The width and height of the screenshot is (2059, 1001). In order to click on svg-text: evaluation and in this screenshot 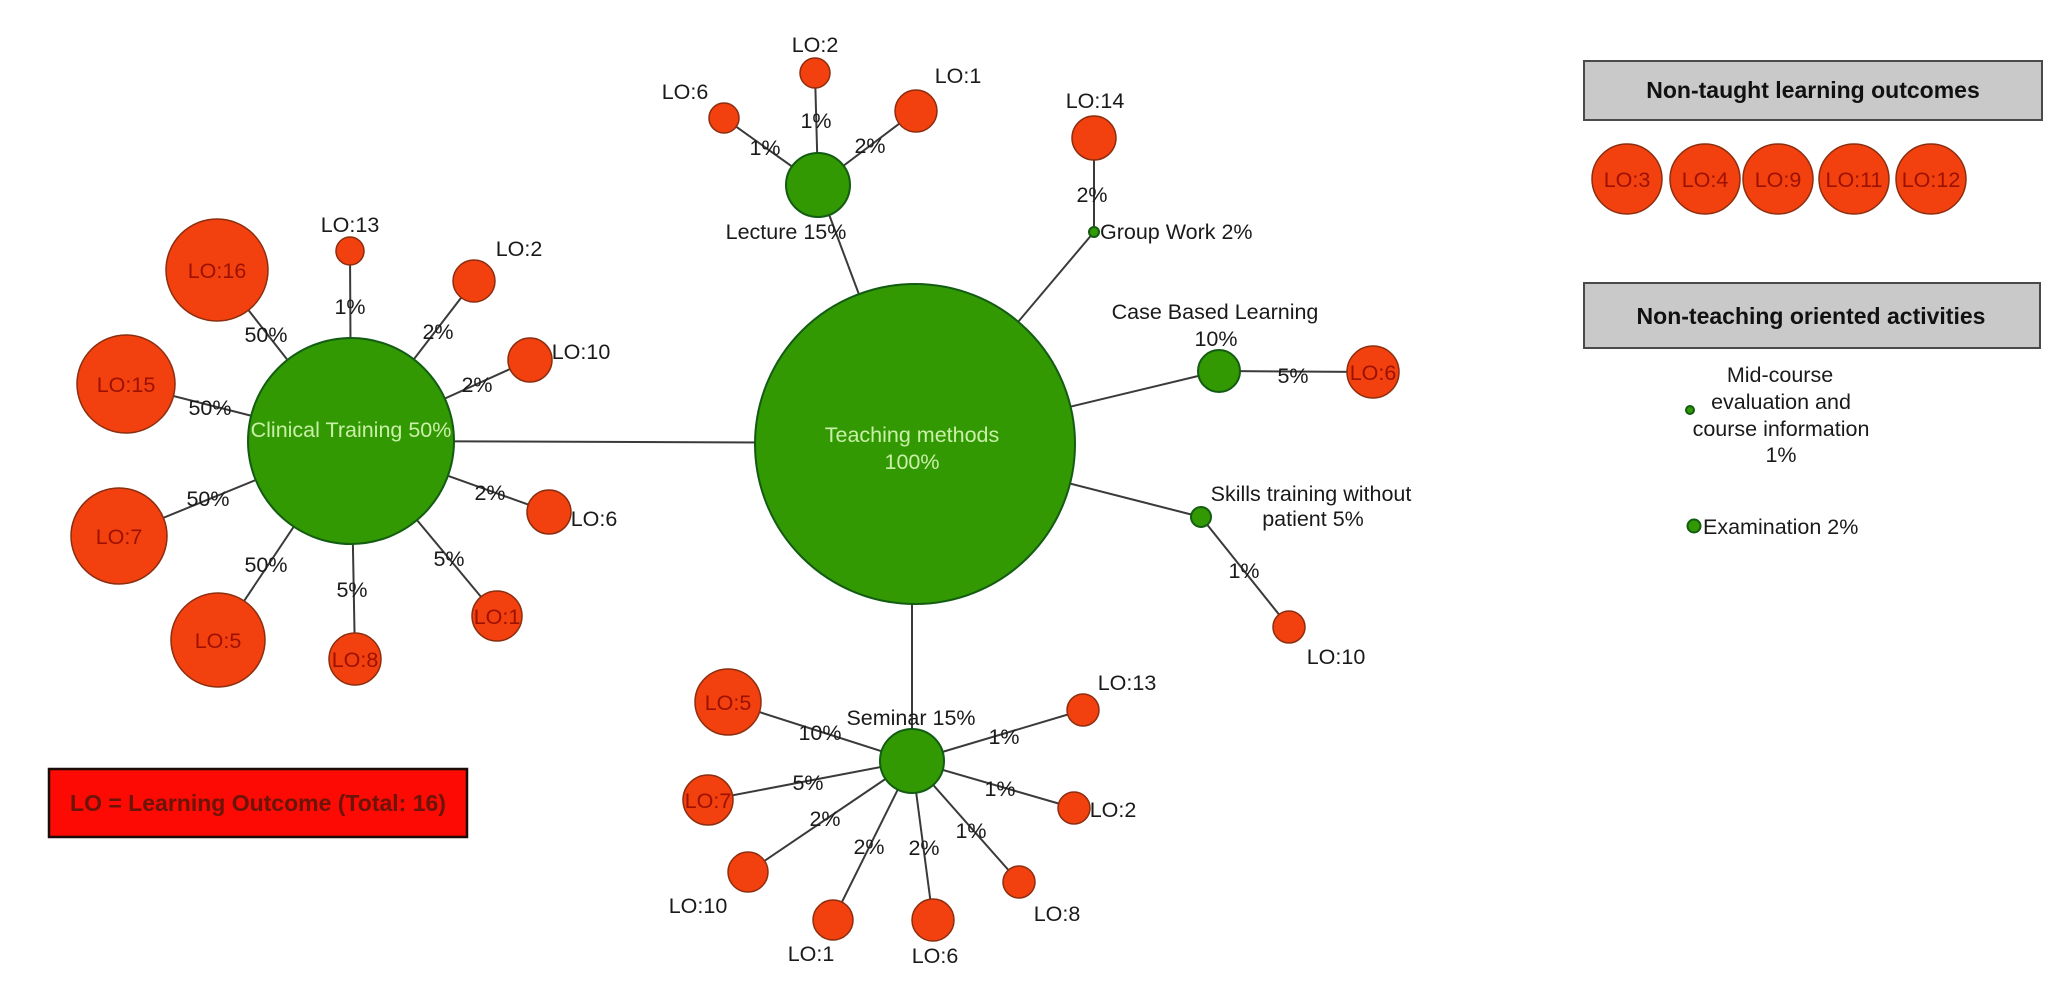, I will do `click(1781, 402)`.